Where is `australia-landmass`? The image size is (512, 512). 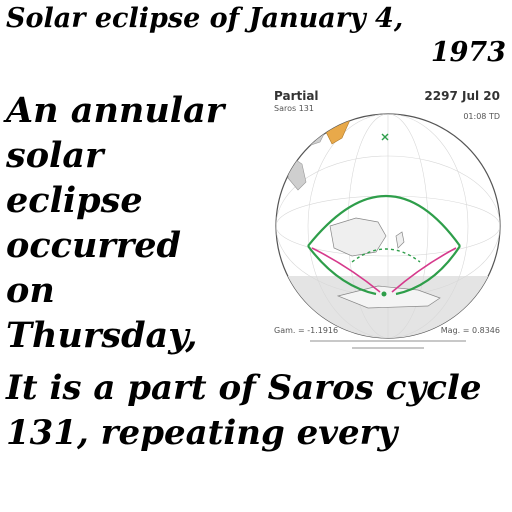
australia-landmass is located at coordinates (358, 237).